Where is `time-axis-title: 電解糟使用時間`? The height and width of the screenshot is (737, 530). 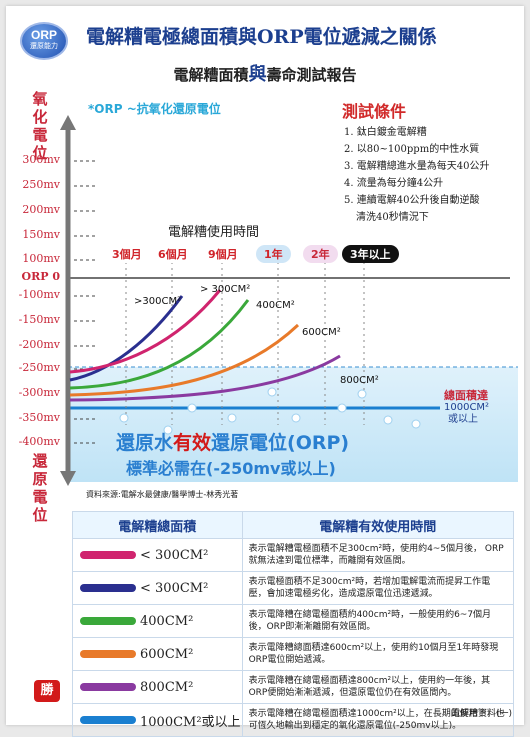 time-axis-title: 電解糟使用時間 is located at coordinates (214, 232).